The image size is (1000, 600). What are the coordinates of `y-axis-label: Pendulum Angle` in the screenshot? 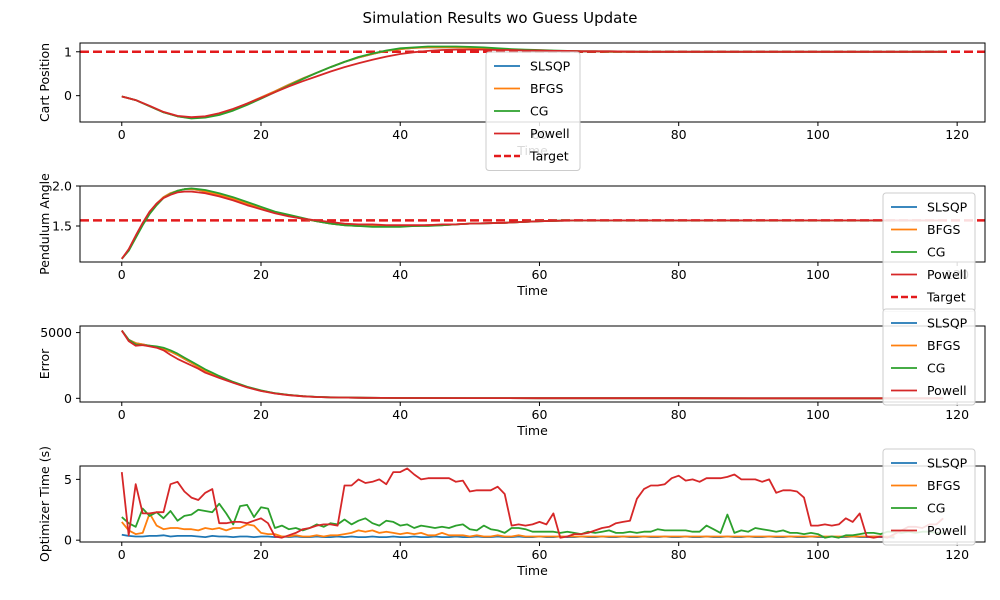 It's located at (44, 224).